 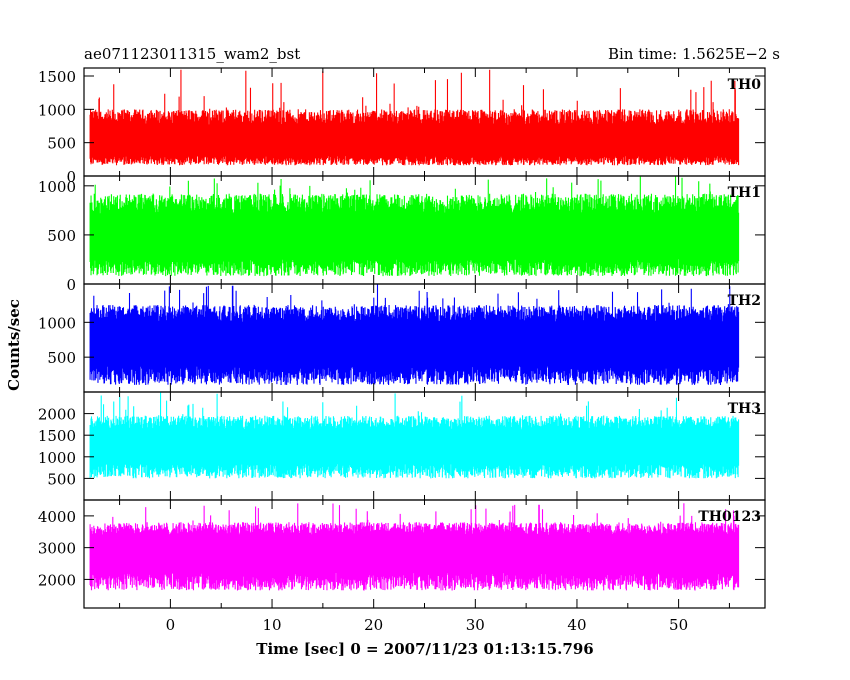 What do you see at coordinates (744, 409) in the screenshot?
I see `panel-label: TH3` at bounding box center [744, 409].